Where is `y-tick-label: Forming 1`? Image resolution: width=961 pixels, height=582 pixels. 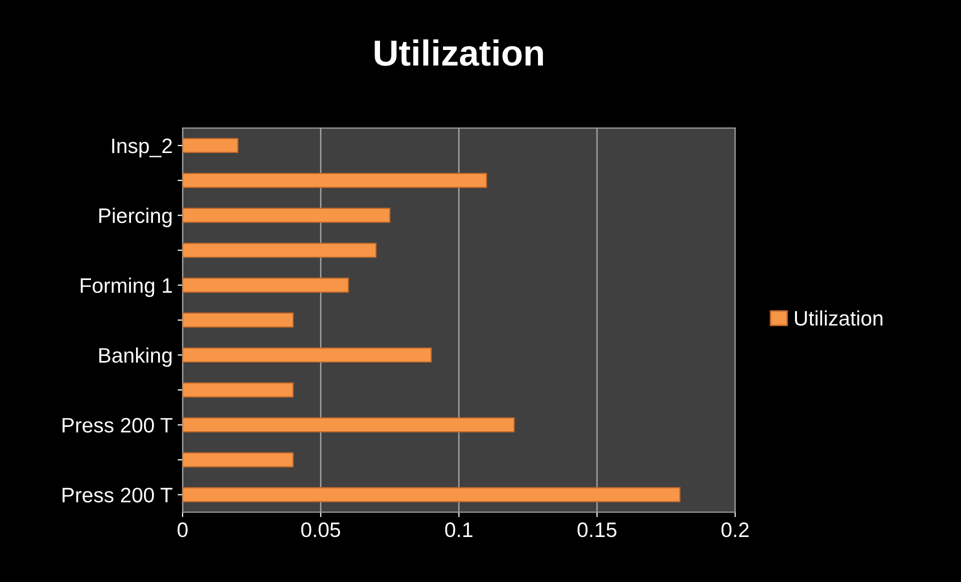
y-tick-label: Forming 1 is located at coordinates (126, 288).